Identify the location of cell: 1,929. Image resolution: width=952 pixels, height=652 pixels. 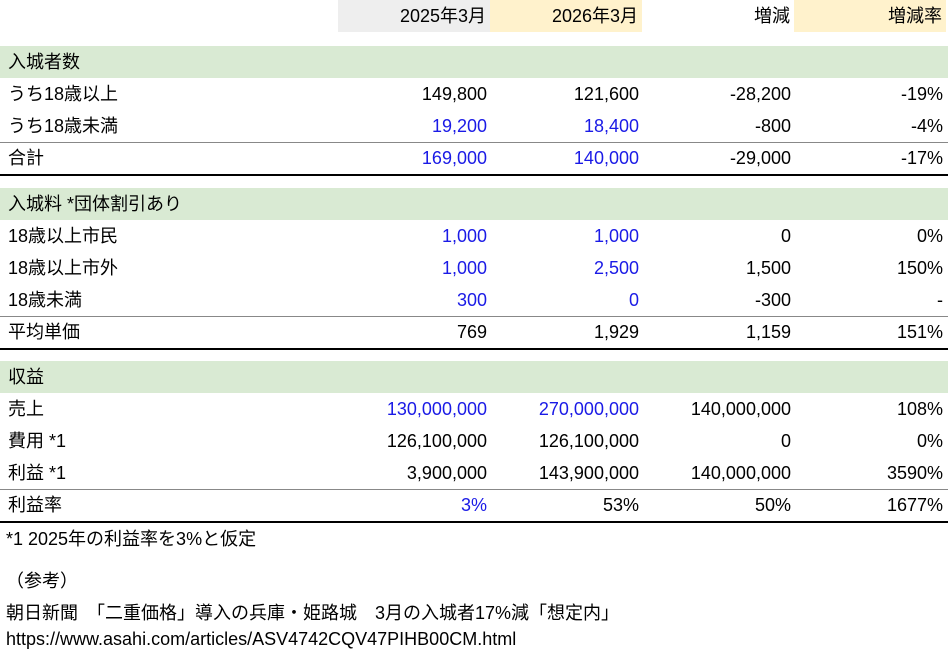
(616, 332).